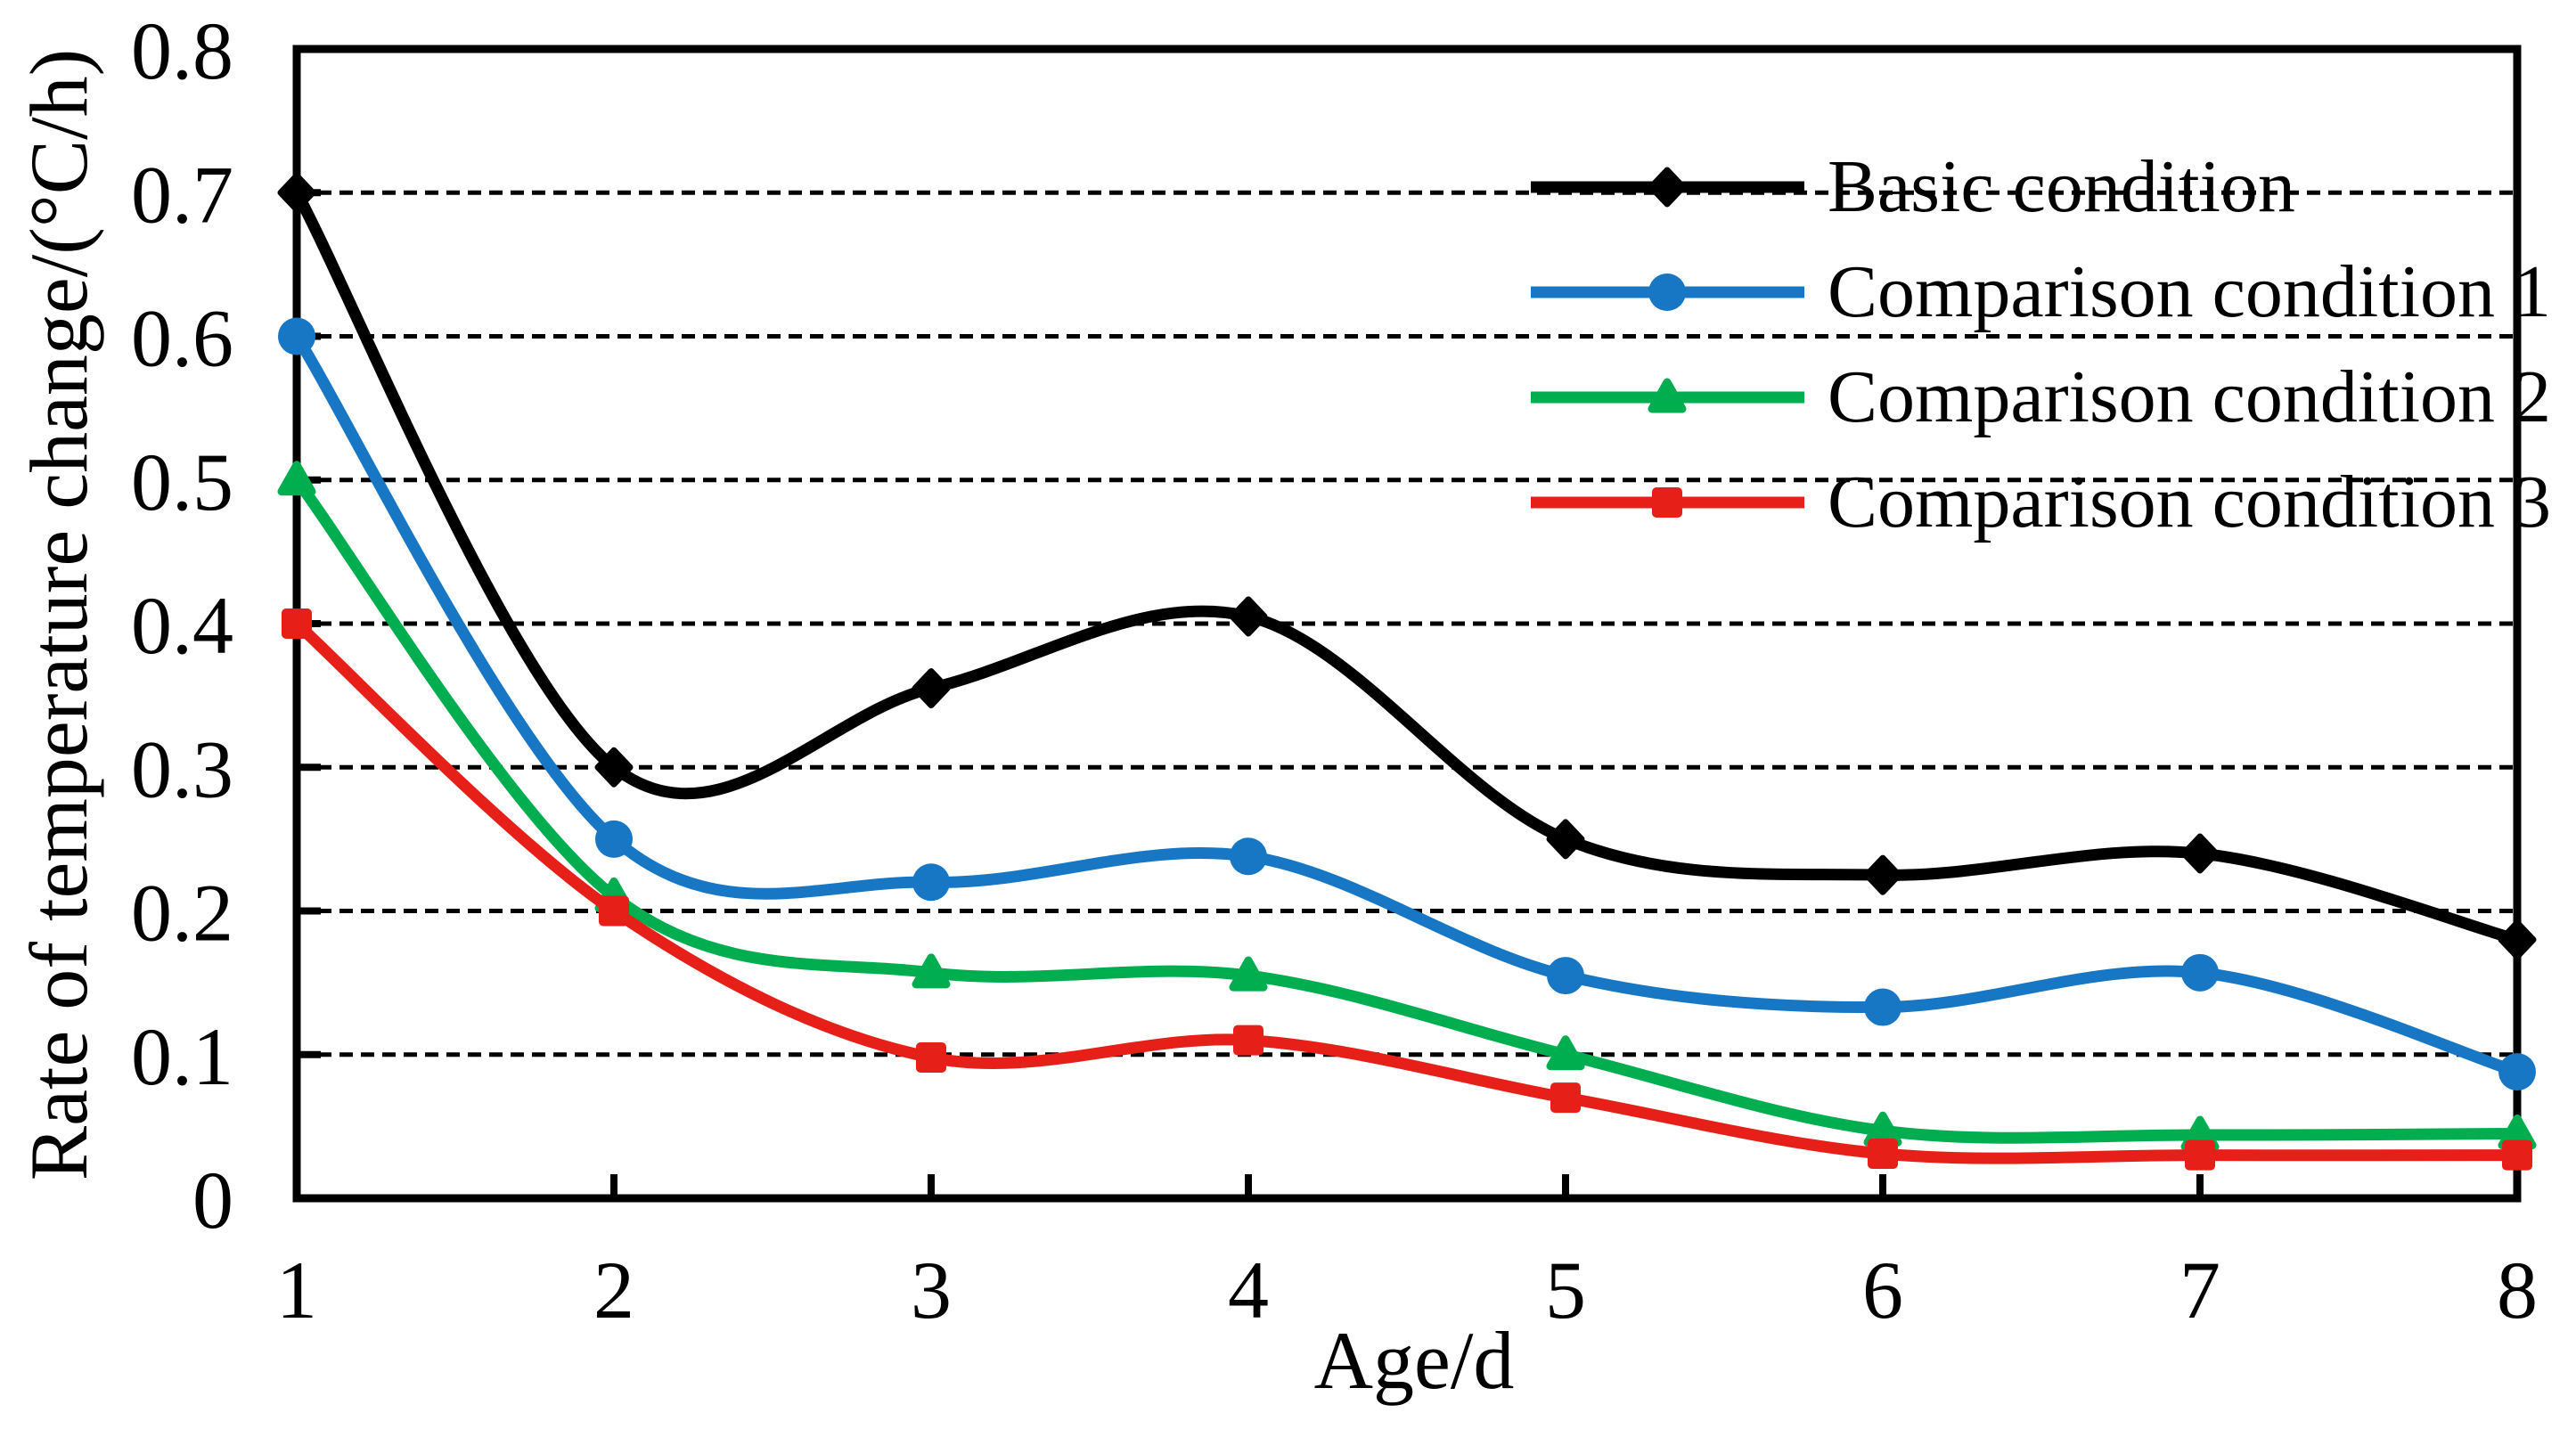 This screenshot has width=2576, height=1429. I want to click on legend-marker-circle-icon, so click(1667, 293).